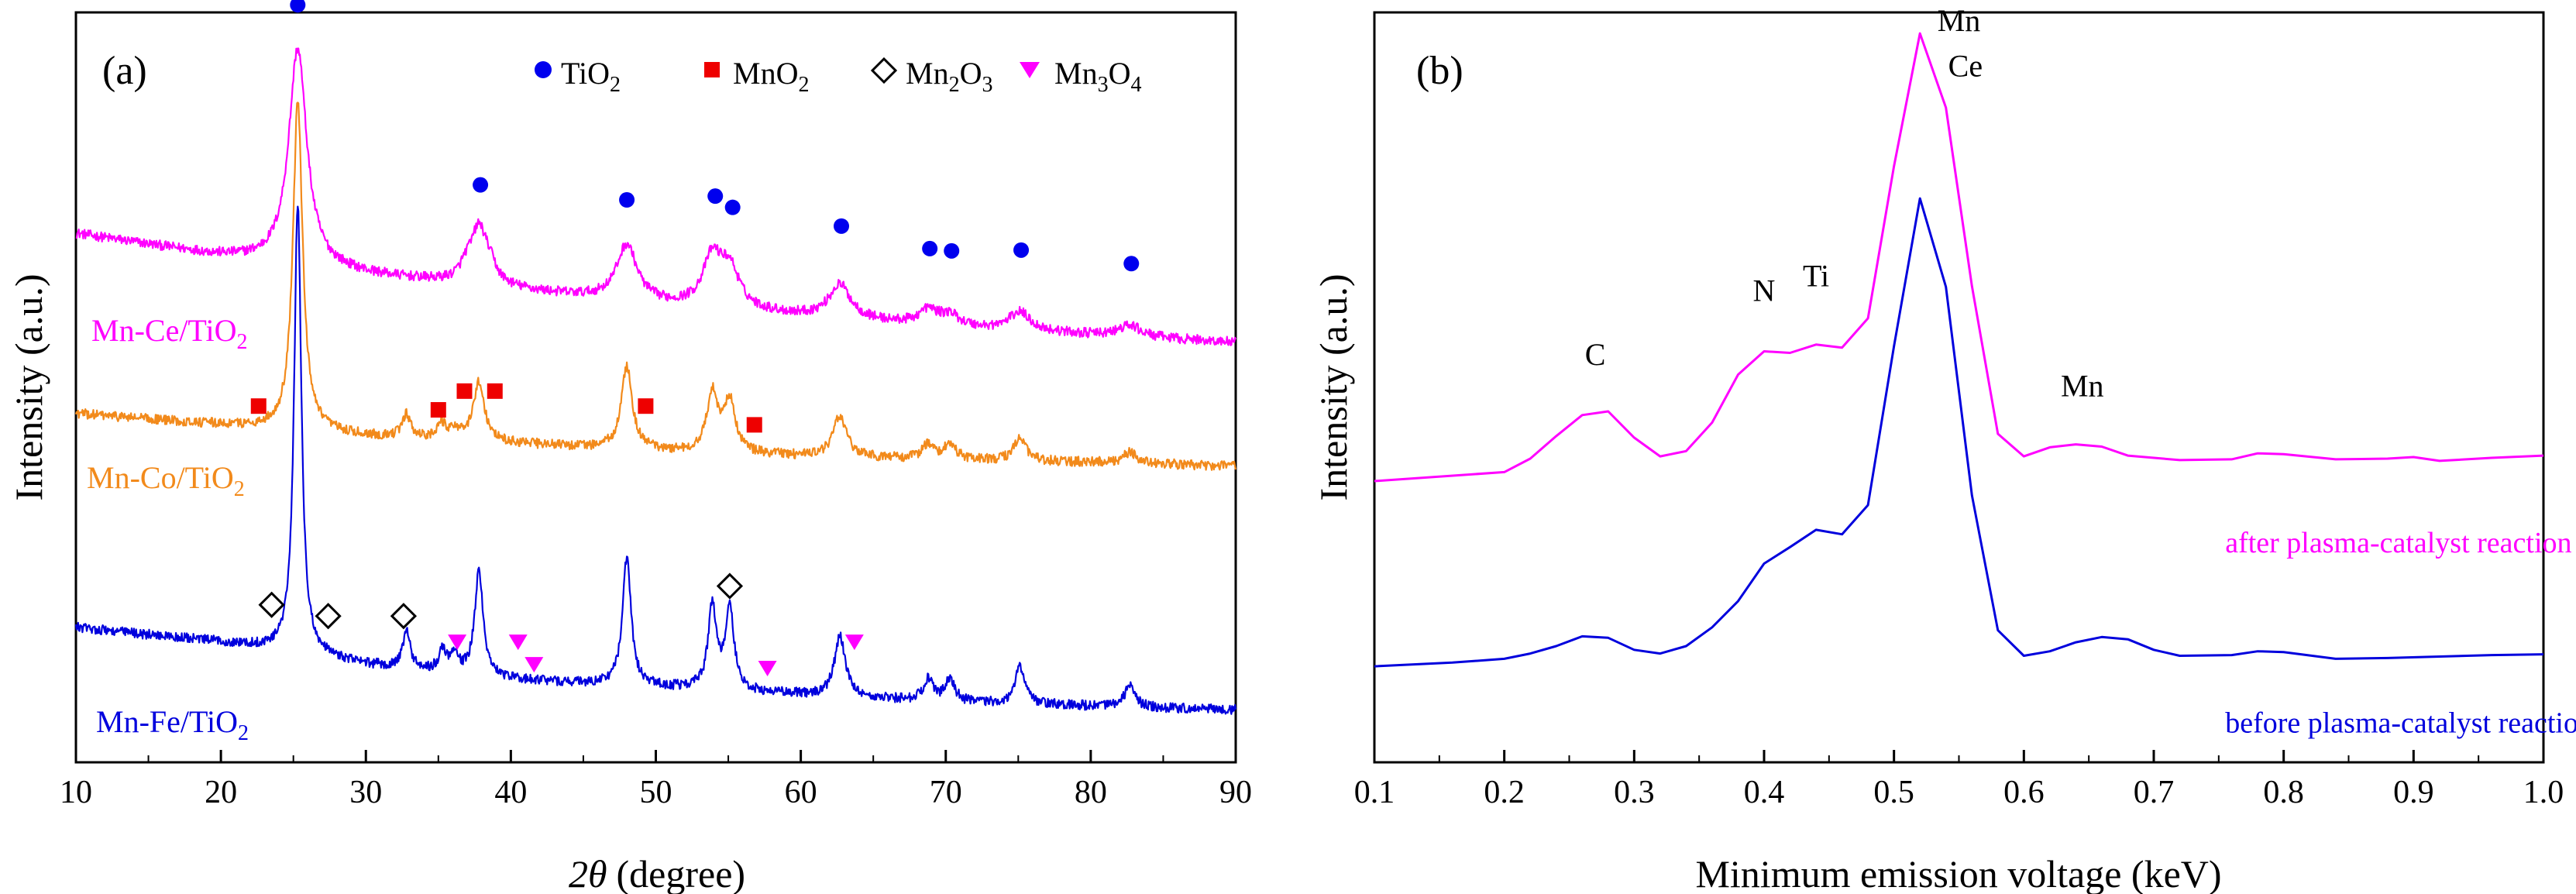 This screenshot has width=2576, height=894. I want to click on panel-a-x-axis-label: 2θ (degree), so click(657, 873).